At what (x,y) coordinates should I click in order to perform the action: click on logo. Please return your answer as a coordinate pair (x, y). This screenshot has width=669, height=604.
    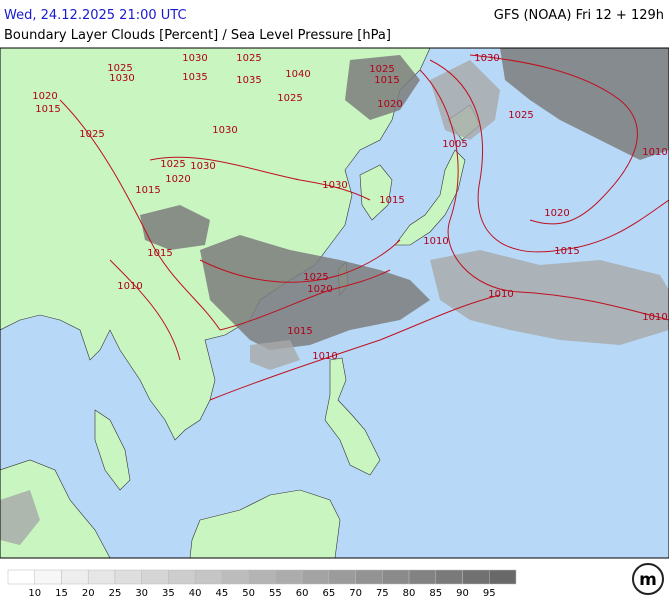
    Looking at the image, I should click on (648, 579).